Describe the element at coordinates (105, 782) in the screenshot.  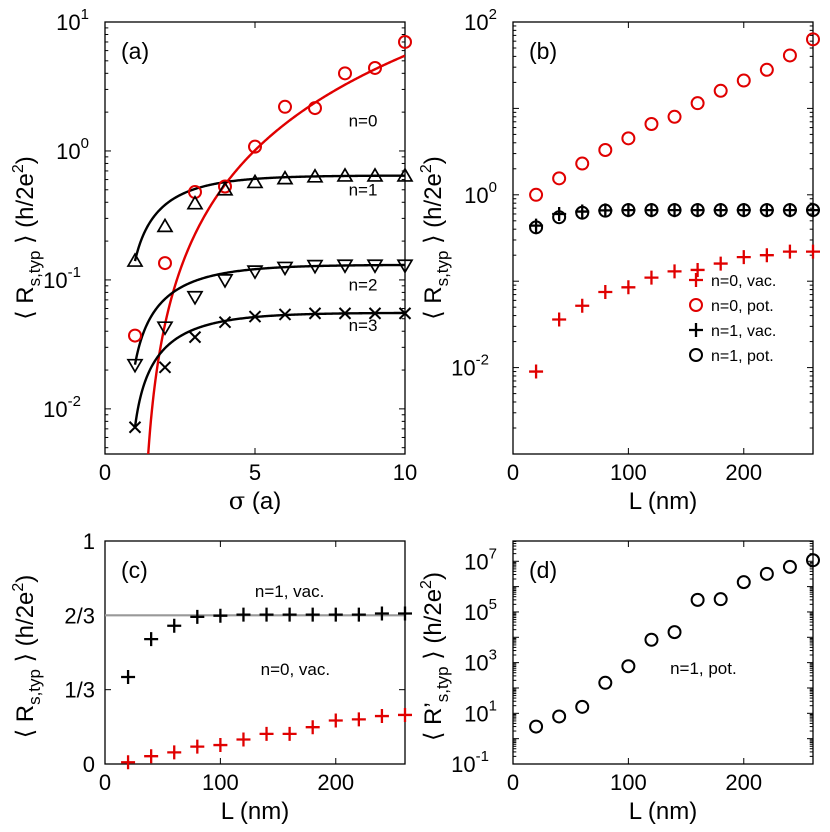
I see `x-tick-label: 0` at that location.